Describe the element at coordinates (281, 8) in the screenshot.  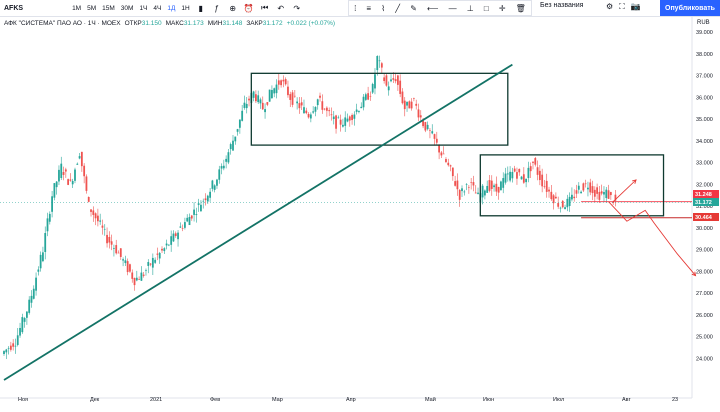
I see `undo-icon: ↶` at that location.